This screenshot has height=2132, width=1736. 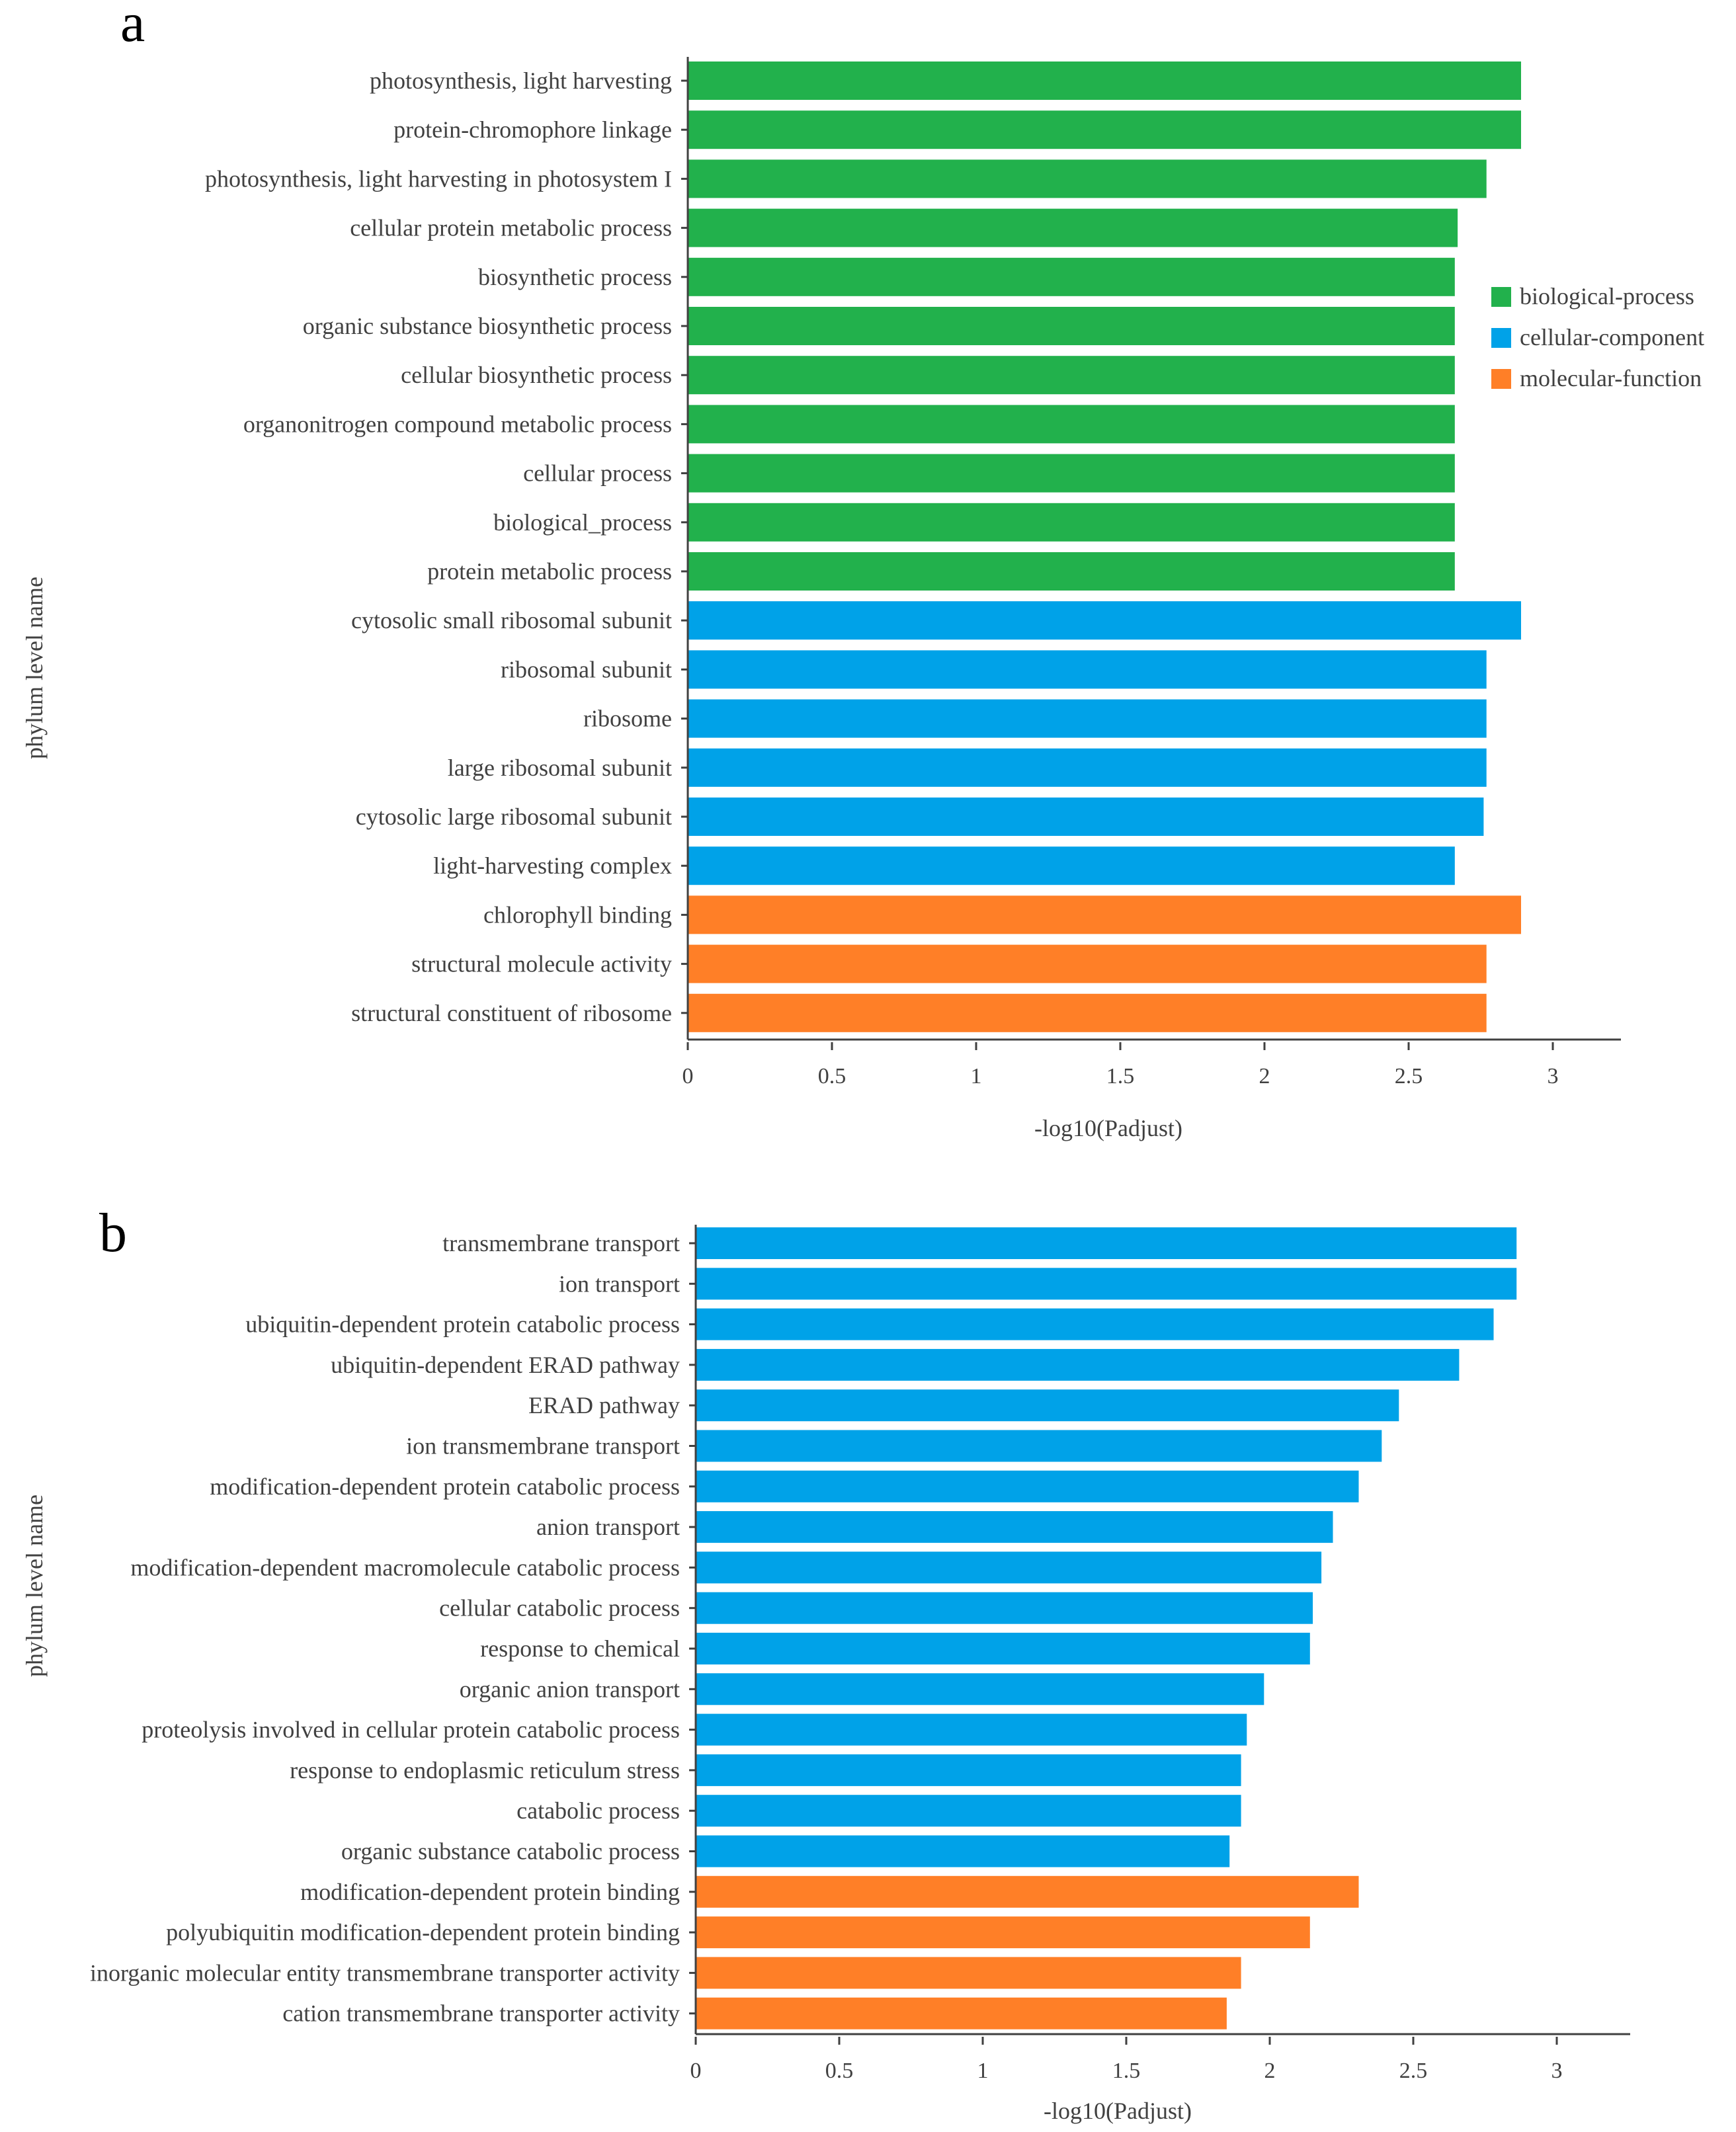 What do you see at coordinates (1126, 2071) in the screenshot?
I see `x-tick-label-b-3: 1.5` at bounding box center [1126, 2071].